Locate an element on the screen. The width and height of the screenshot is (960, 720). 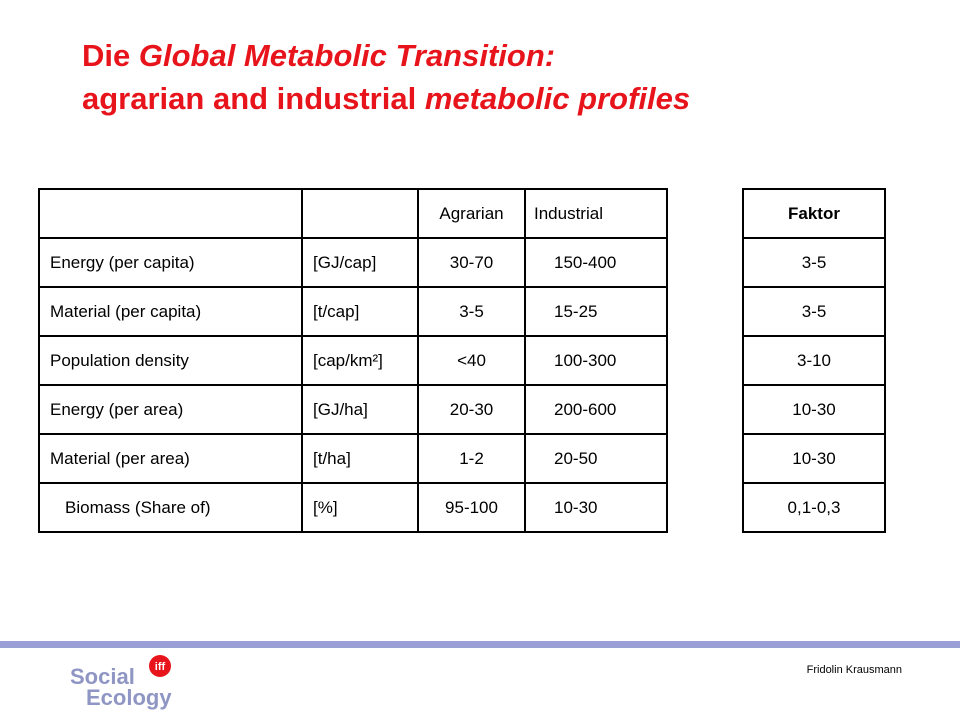
header-cell-agrarian: Agrarian is located at coordinates (471, 213).